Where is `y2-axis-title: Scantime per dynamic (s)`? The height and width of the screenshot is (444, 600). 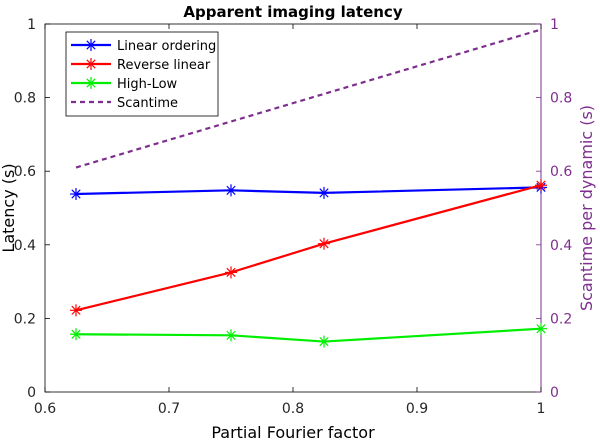
y2-axis-title: Scantime per dynamic (s) is located at coordinates (586, 208).